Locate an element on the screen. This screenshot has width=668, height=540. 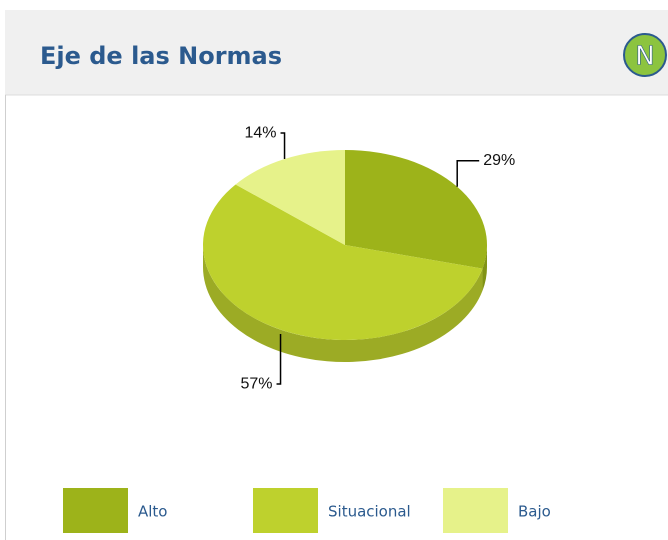
data-label: 29% is located at coordinates (499, 160).